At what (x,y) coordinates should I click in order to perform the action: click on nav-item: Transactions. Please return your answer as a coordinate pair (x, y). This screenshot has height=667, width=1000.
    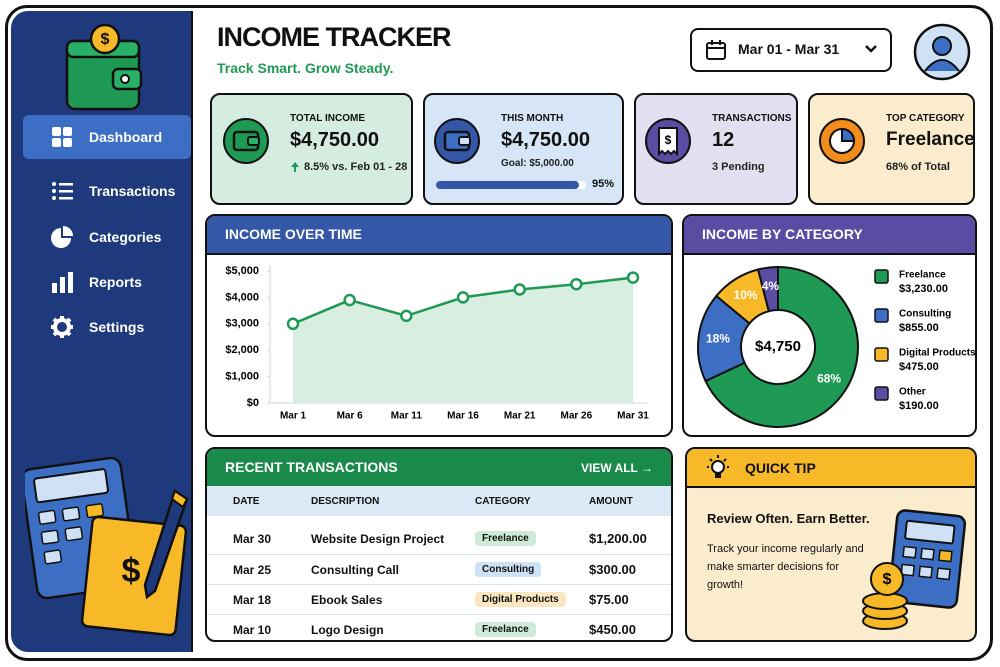
    Looking at the image, I should click on (107, 191).